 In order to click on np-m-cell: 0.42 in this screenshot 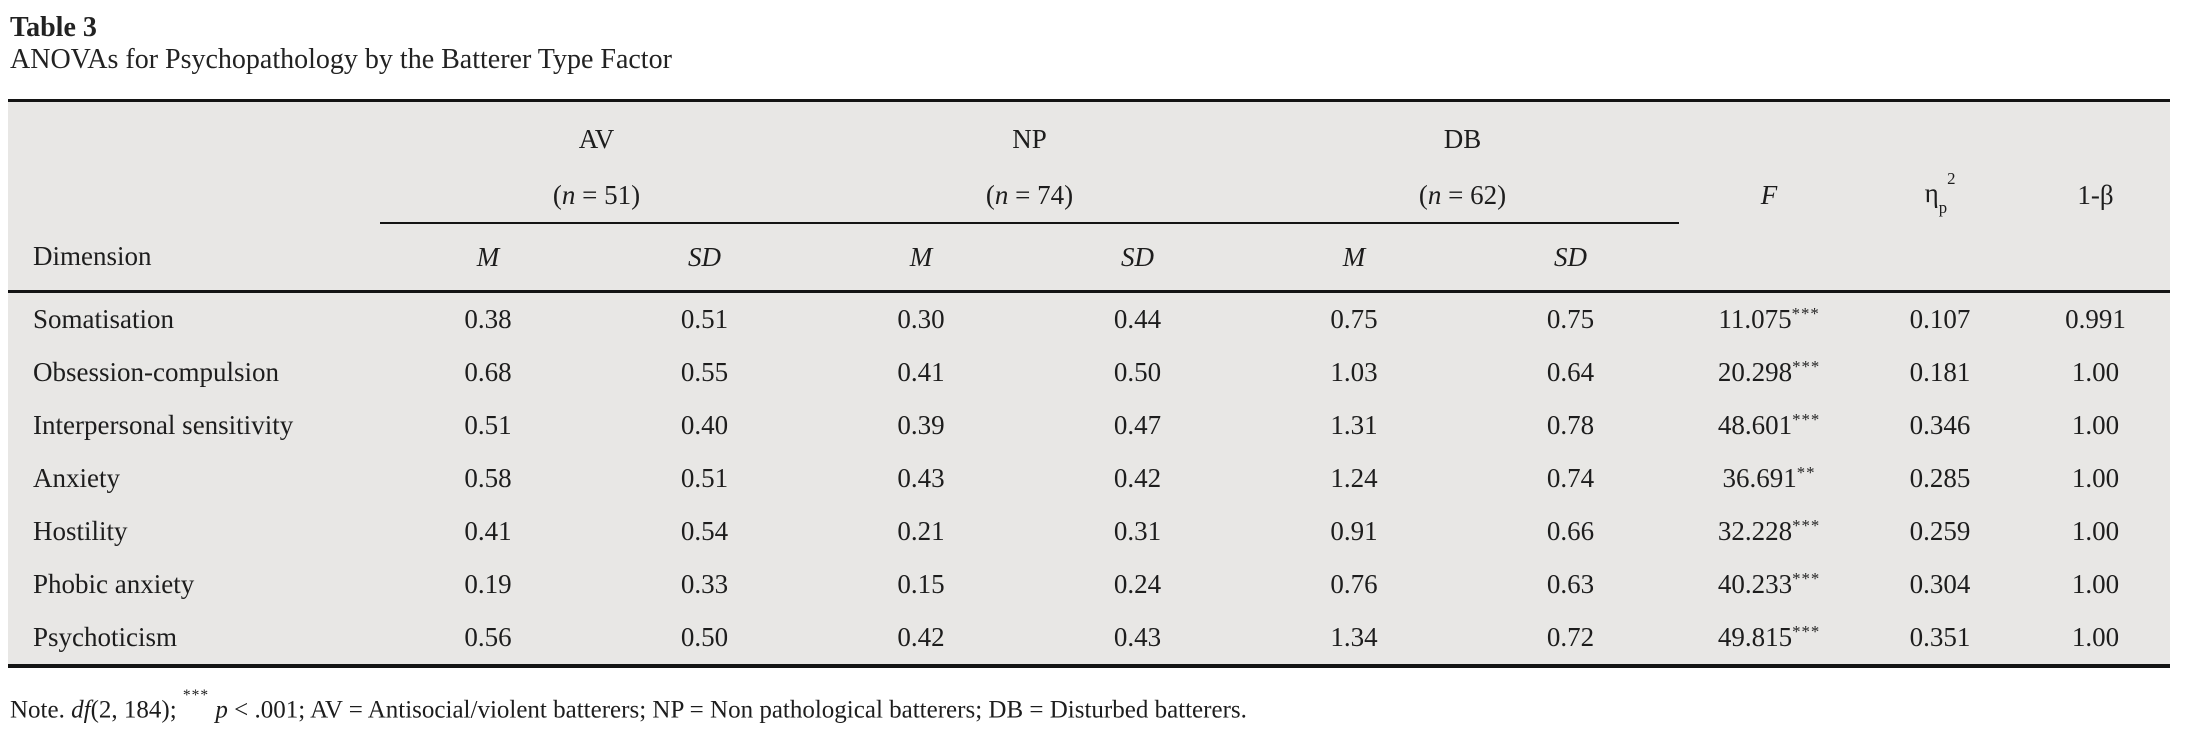, I will do `click(921, 637)`.